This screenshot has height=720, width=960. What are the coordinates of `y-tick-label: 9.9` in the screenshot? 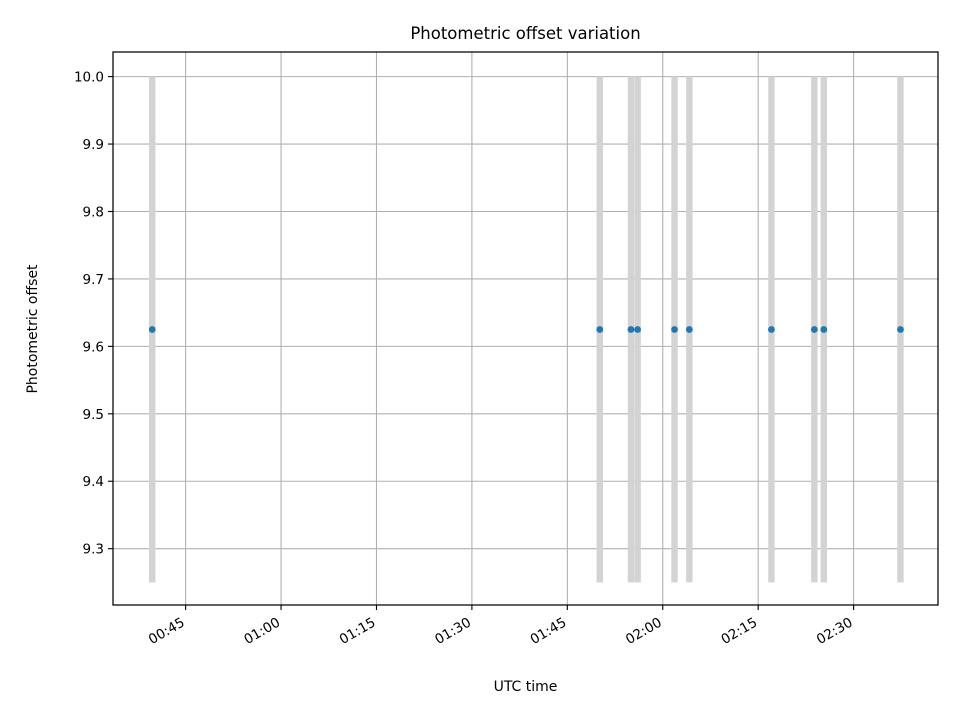 It's located at (93, 145).